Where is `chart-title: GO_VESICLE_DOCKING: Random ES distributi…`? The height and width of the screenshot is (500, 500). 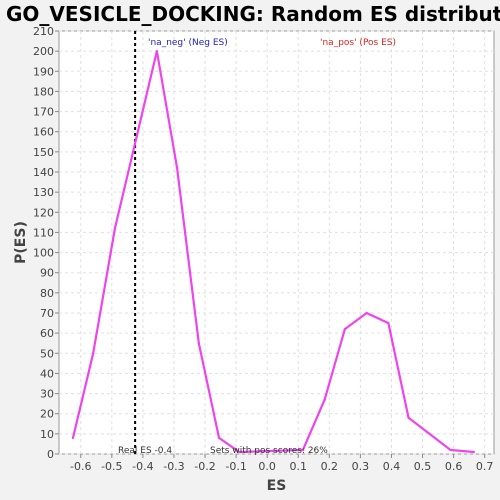
chart-title: GO_VESICLE_DOCKING: Random ES distributi… is located at coordinates (253, 14).